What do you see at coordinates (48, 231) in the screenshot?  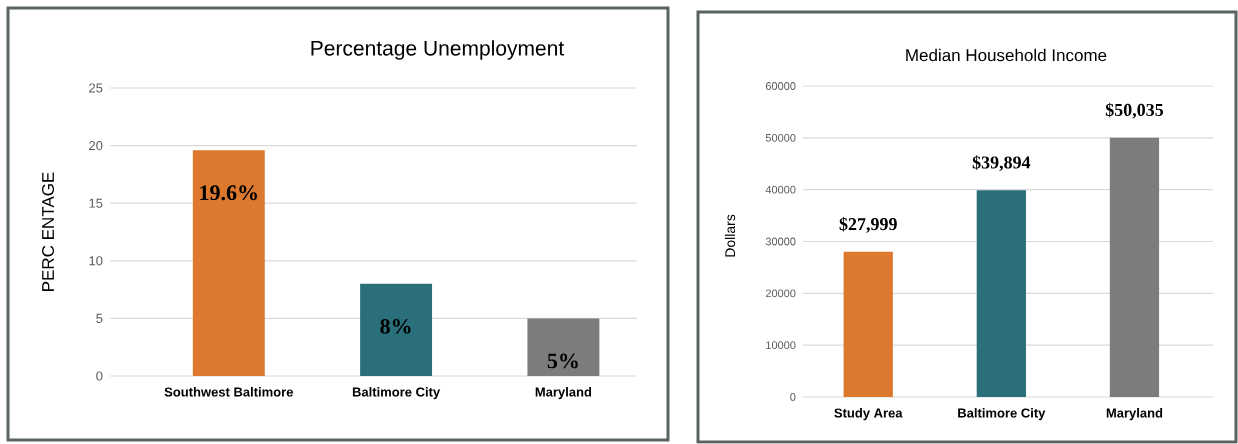 I see `y-axis-title: PERC ENTAGE` at bounding box center [48, 231].